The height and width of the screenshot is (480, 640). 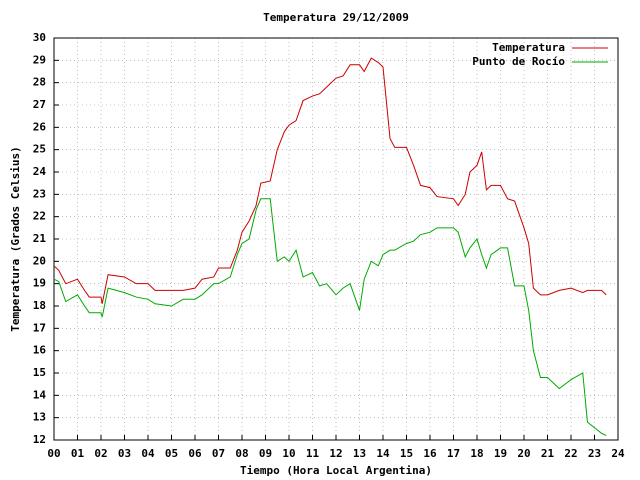 I want to click on y-tick-label: 16, so click(x=40, y=350).